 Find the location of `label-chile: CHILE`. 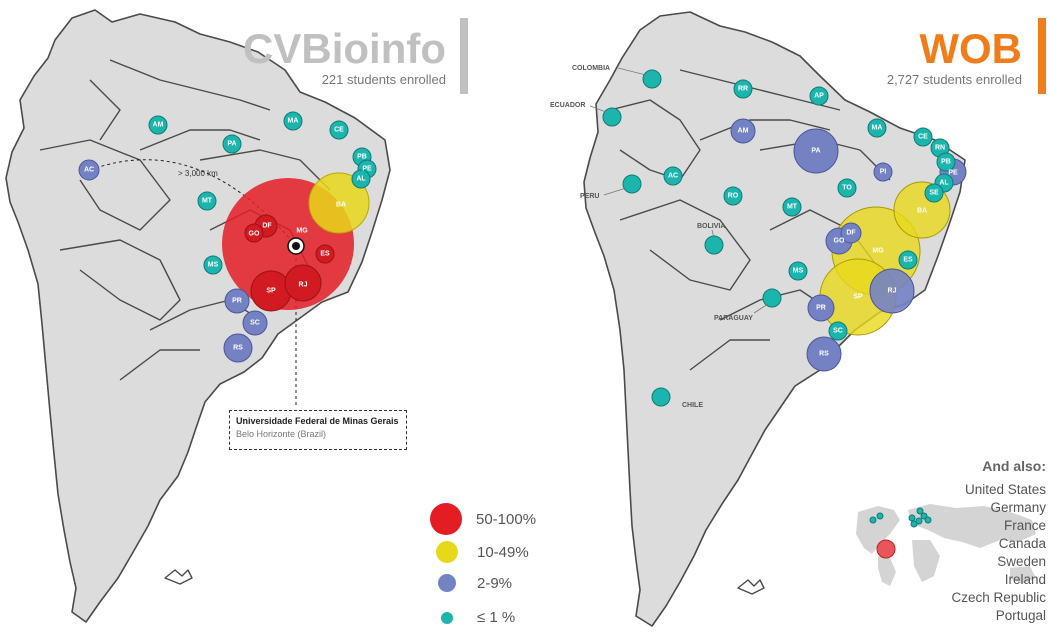

label-chile: CHILE is located at coordinates (692, 405).